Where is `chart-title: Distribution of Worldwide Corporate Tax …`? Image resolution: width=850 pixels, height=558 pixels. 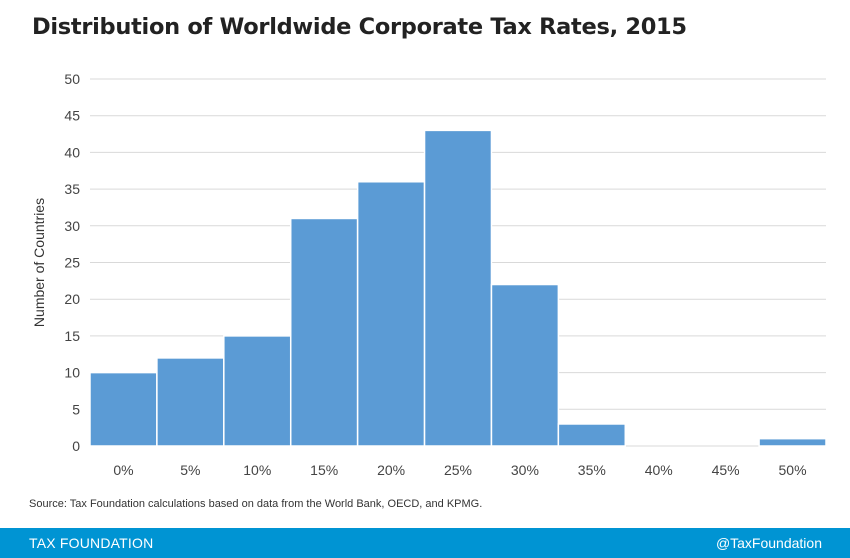 chart-title: Distribution of Worldwide Corporate Tax … is located at coordinates (359, 27).